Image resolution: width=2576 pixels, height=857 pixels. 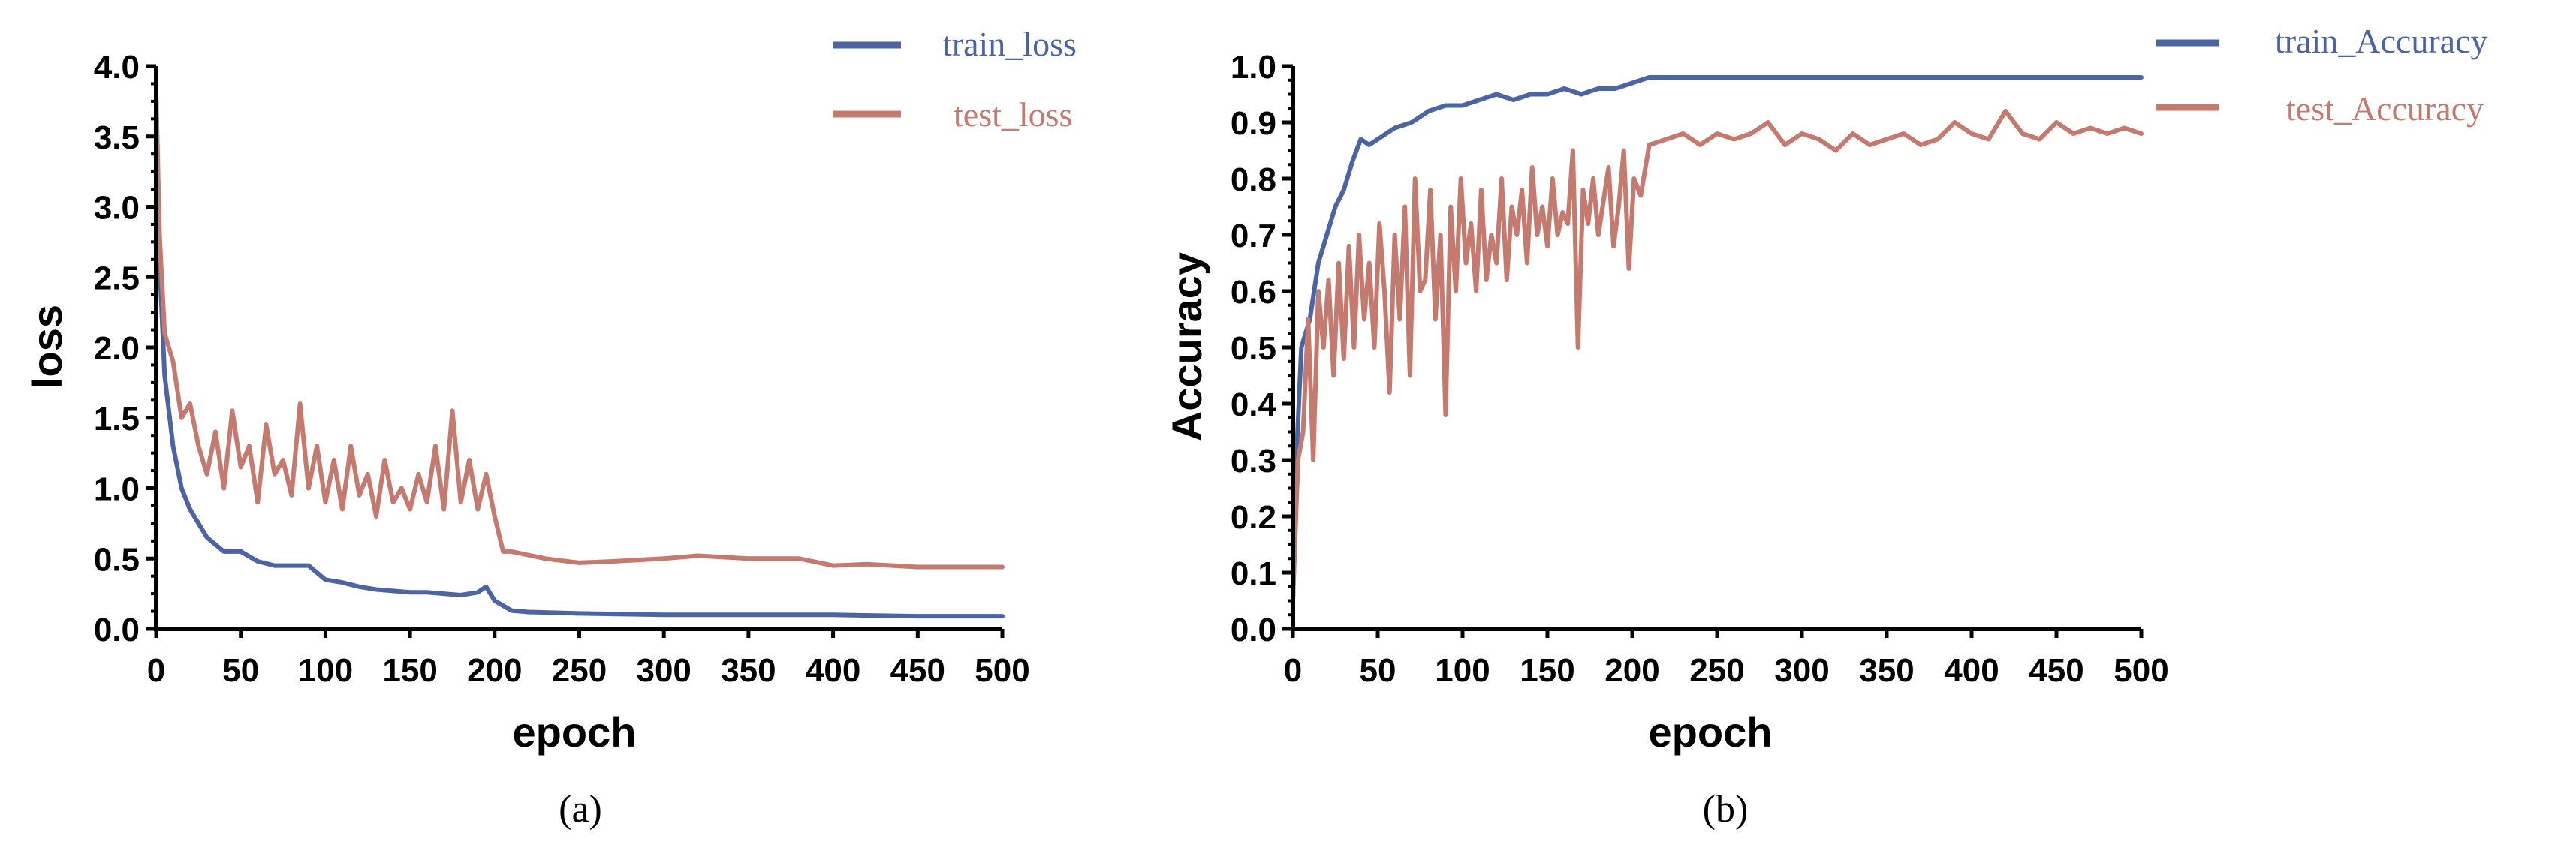 I want to click on caption-a: (a), so click(x=580, y=809).